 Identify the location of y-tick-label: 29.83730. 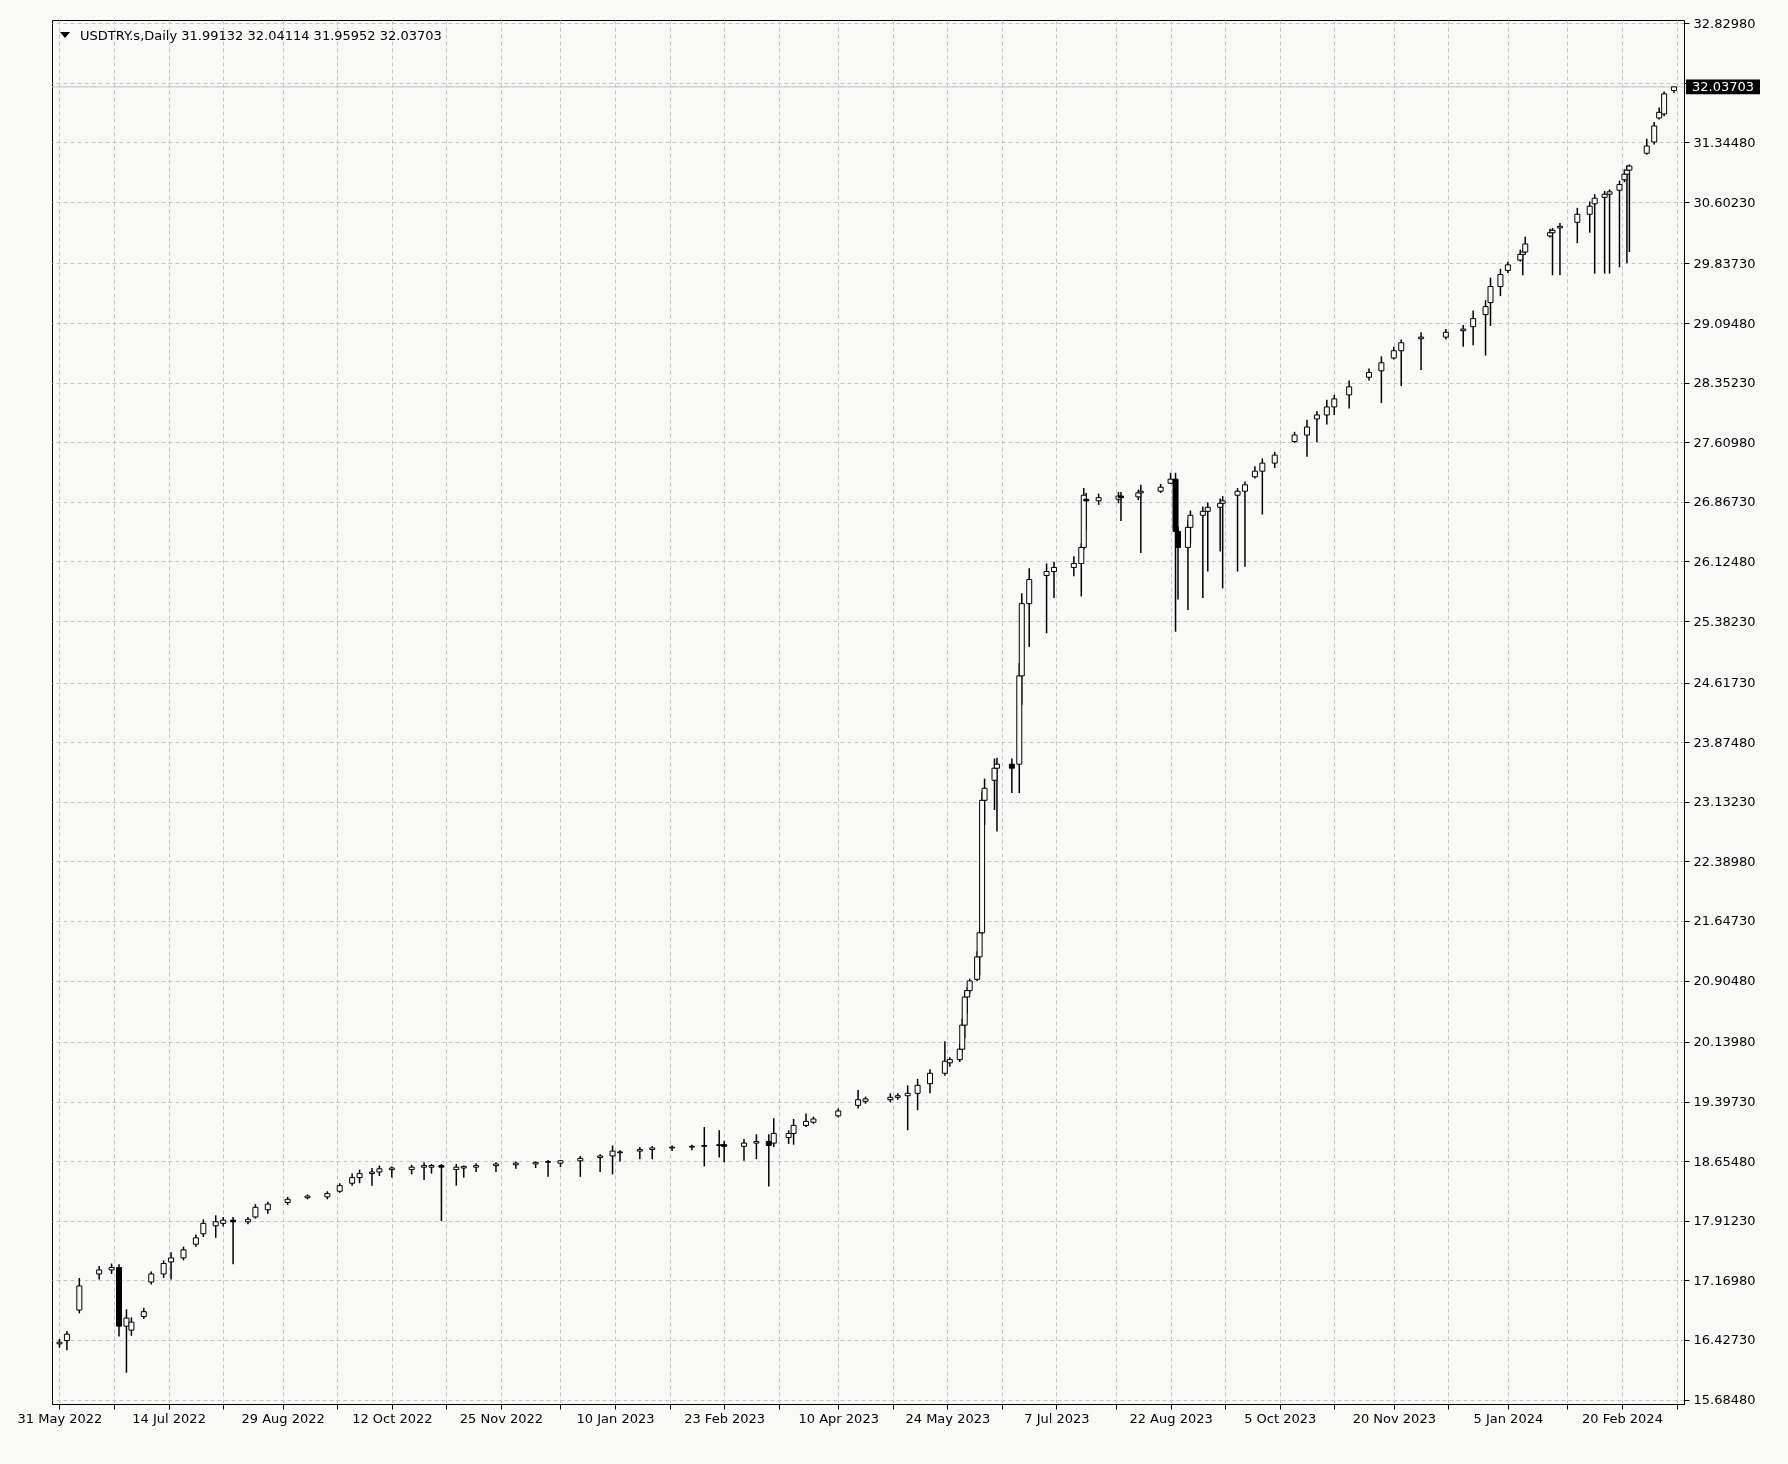
(1724, 263).